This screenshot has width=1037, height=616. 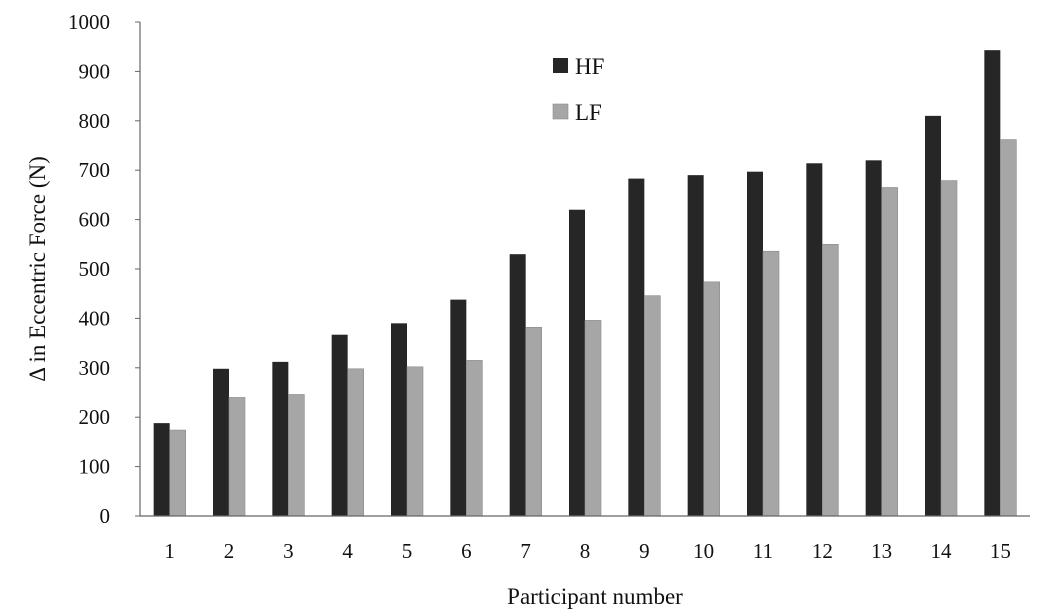 What do you see at coordinates (881, 551) in the screenshot?
I see `x-tick-label: 13` at bounding box center [881, 551].